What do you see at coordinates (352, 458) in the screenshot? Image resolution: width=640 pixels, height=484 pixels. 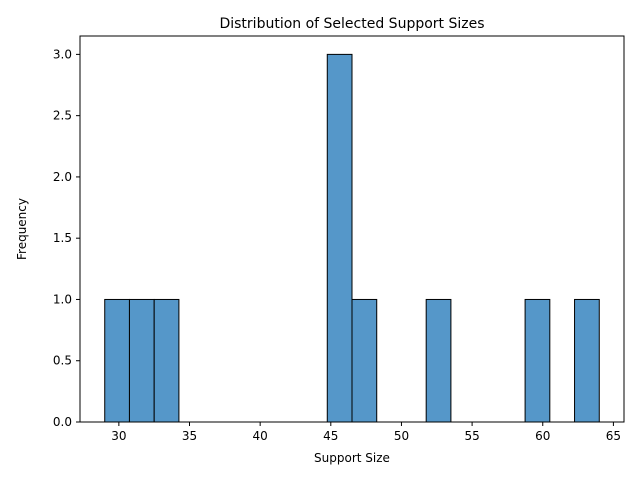 I see `x-axis-label: Support Size` at bounding box center [352, 458].